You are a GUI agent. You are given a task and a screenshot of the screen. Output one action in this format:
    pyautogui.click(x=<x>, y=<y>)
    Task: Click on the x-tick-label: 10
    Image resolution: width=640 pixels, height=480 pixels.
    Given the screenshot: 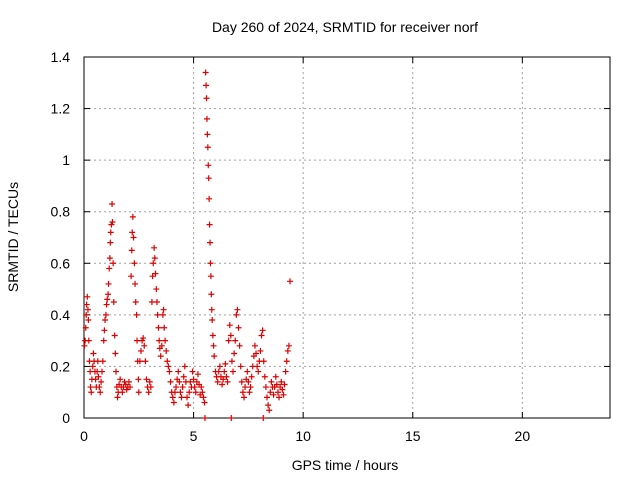 What is the action you would take?
    pyautogui.click(x=303, y=436)
    